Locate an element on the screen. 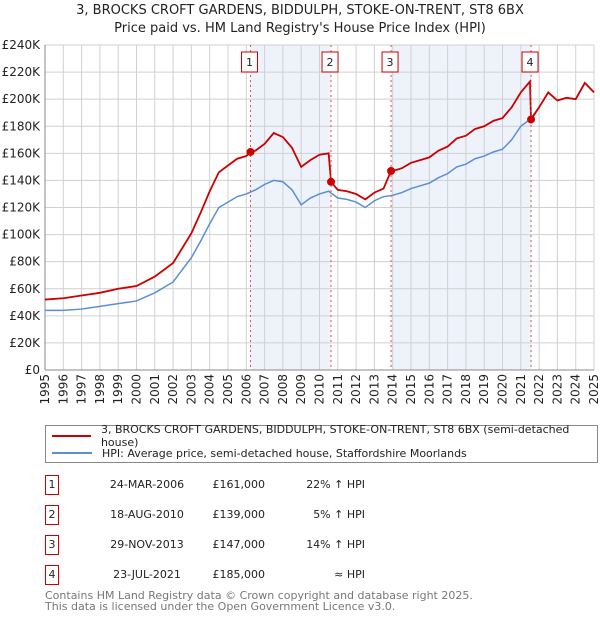 The height and width of the screenshot is (620, 600). transaction-number: 1 is located at coordinates (52, 485).